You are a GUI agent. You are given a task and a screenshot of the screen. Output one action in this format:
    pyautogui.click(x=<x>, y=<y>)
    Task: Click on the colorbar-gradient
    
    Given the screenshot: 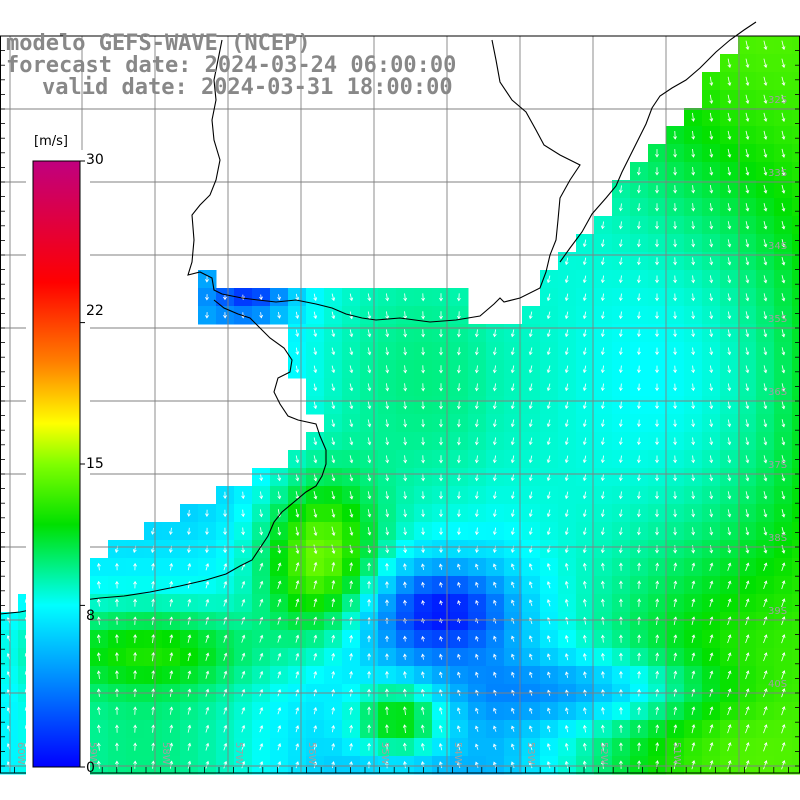 What is the action you would take?
    pyautogui.click(x=56, y=464)
    